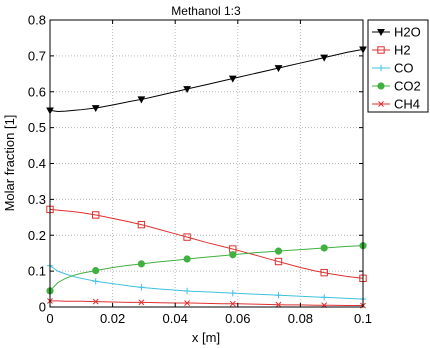 Image resolution: width=430 pixels, height=348 pixels. I want to click on x-tick-label: 0.06, so click(237, 318).